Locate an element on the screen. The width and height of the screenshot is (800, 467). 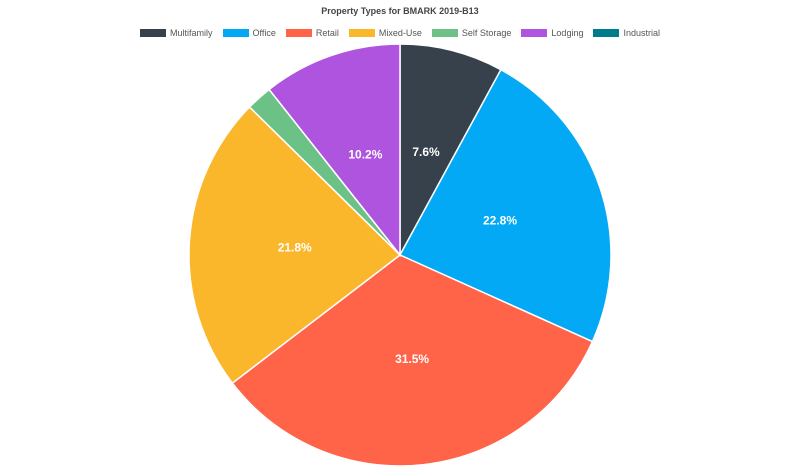
slice-data-label: 7.6% is located at coordinates (426, 152).